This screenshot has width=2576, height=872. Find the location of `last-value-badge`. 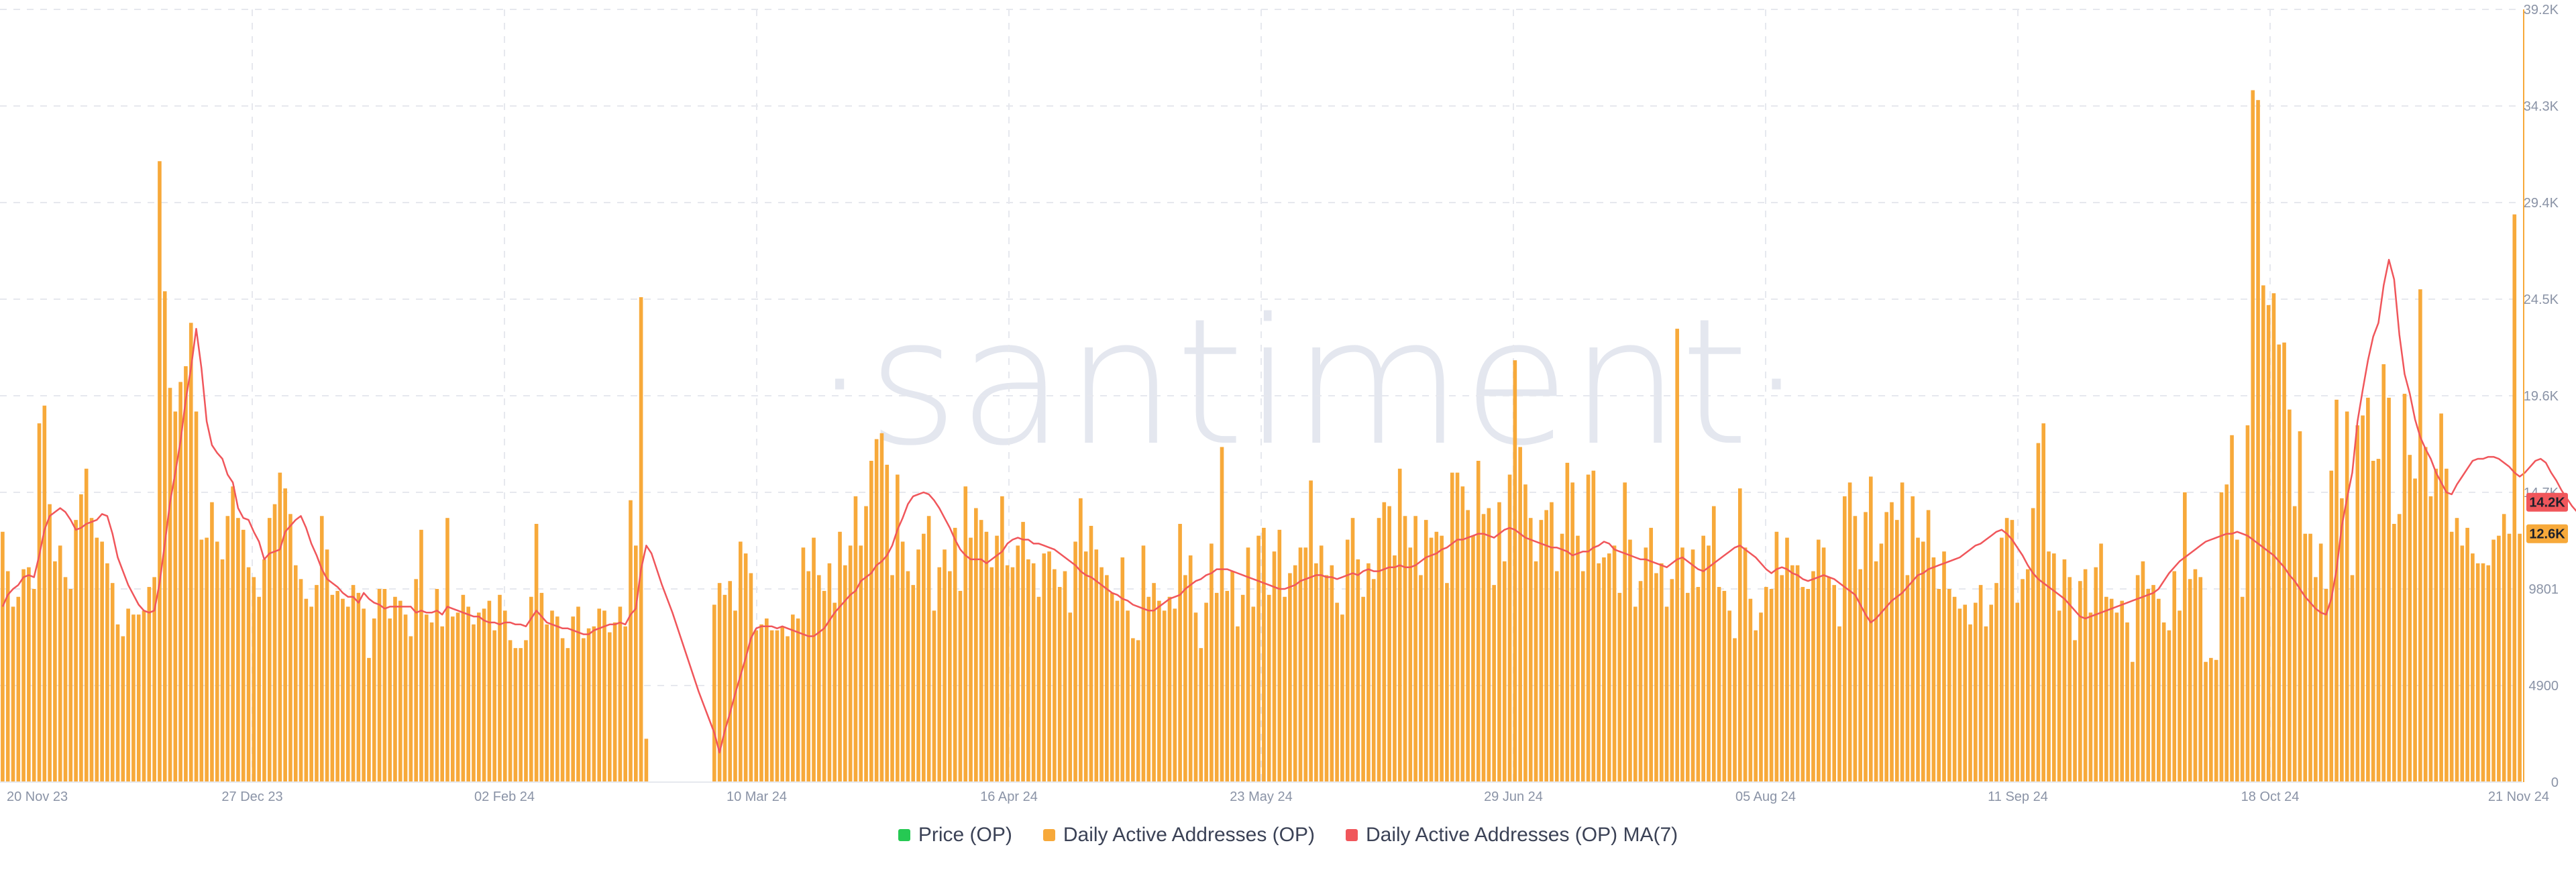

last-value-badge is located at coordinates (2547, 502).